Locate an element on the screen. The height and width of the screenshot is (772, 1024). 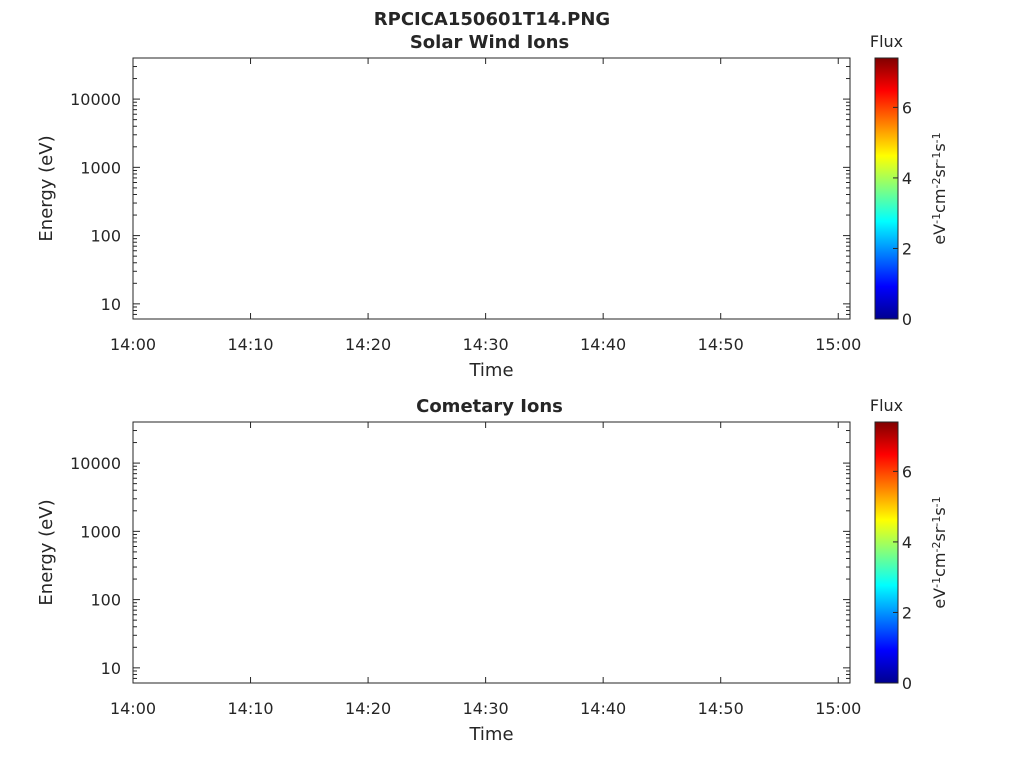
panel-title: Solar Wind Ions is located at coordinates (489, 42).